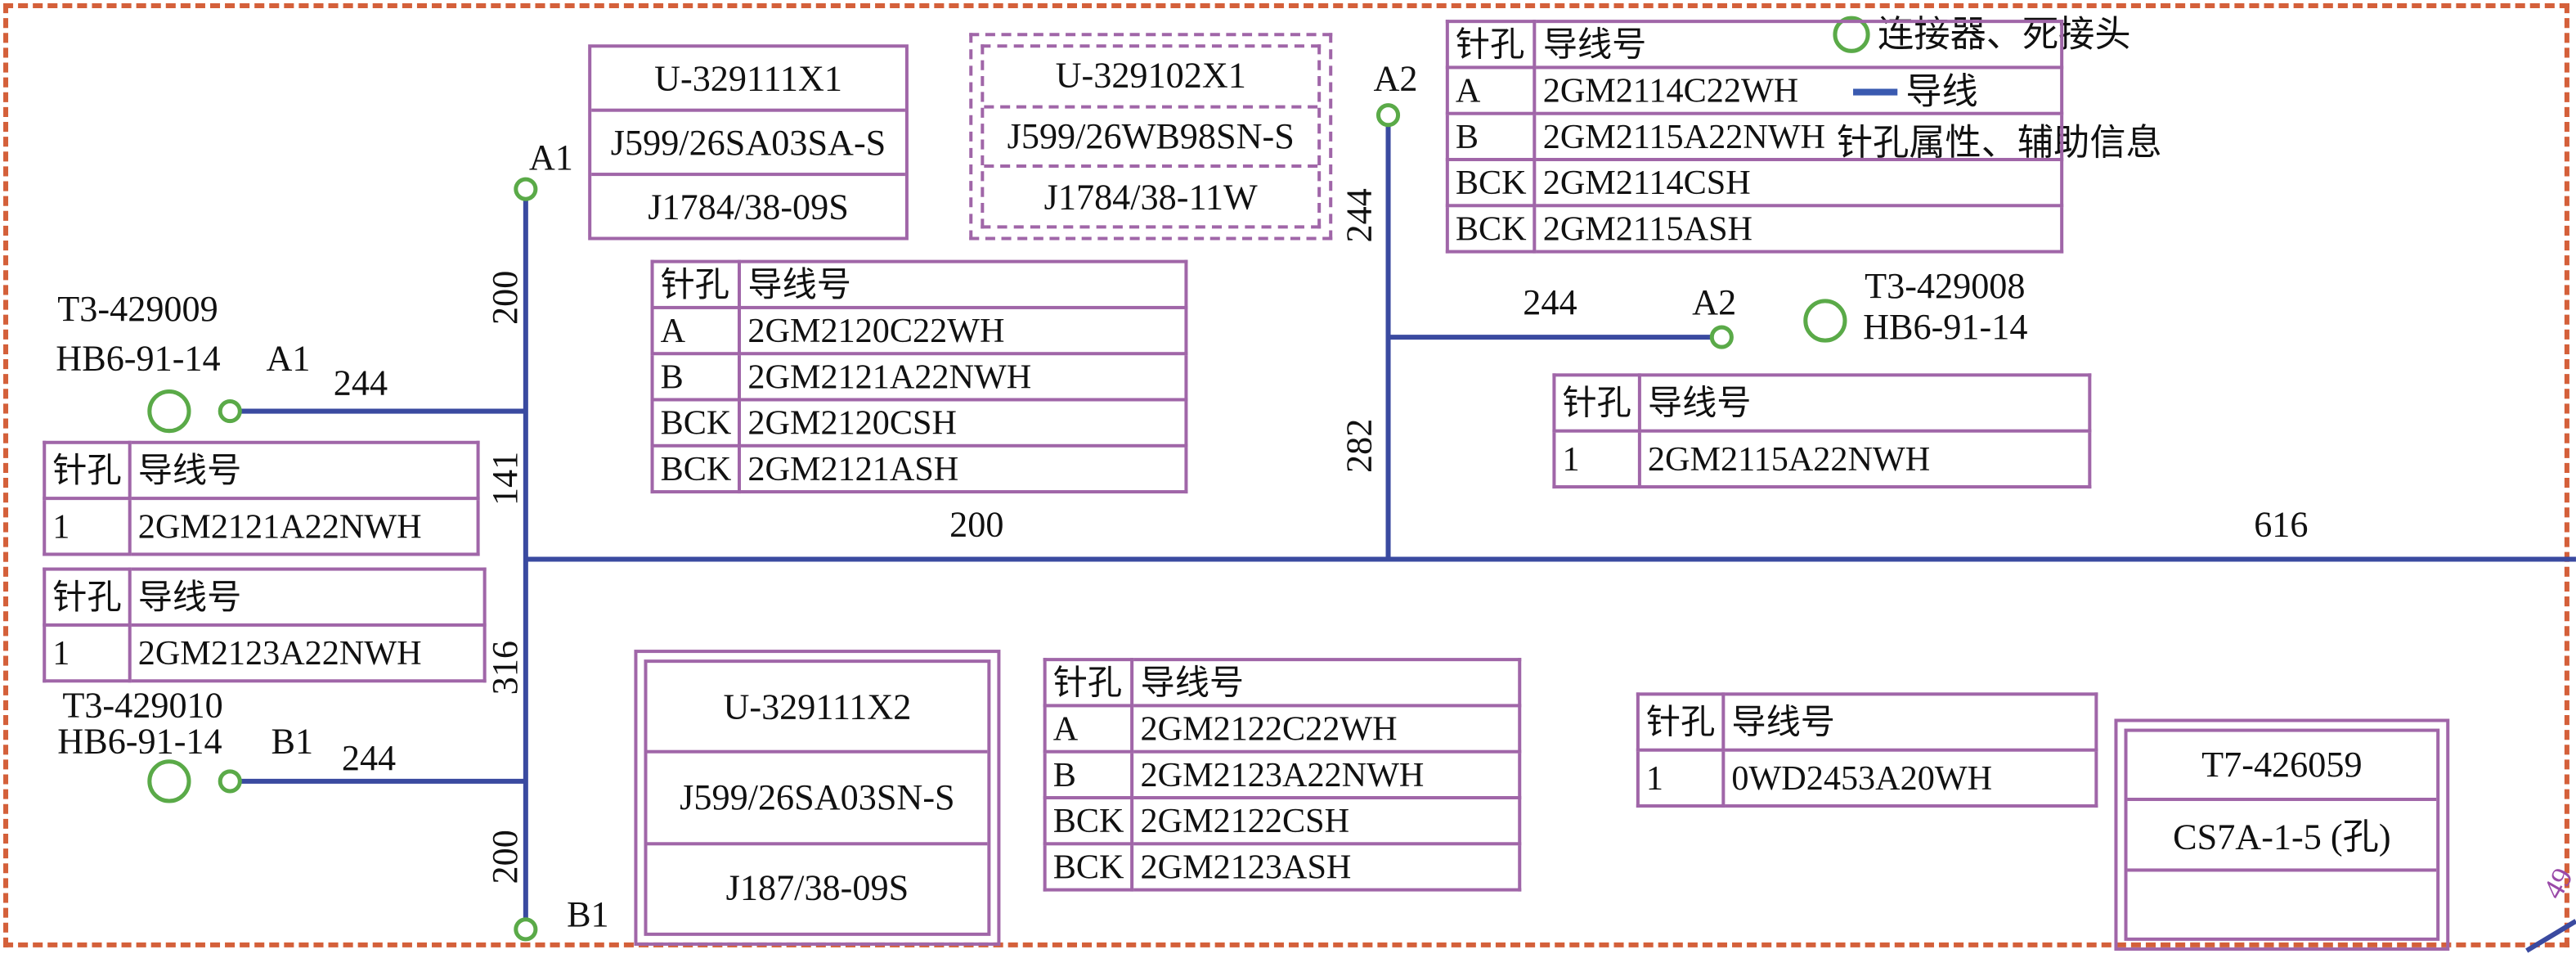  Describe the element at coordinates (550, 157) in the screenshot. I see `node-label: A1` at that location.